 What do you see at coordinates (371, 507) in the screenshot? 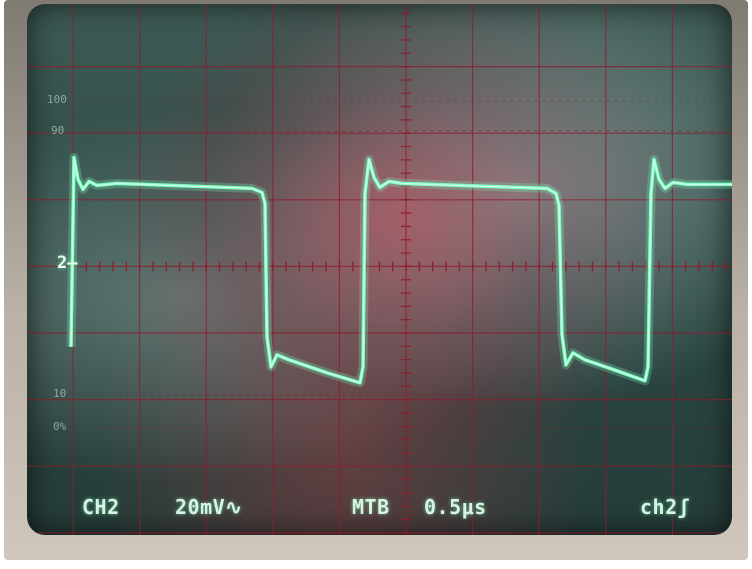
I see `timebase-label: MTB` at bounding box center [371, 507].